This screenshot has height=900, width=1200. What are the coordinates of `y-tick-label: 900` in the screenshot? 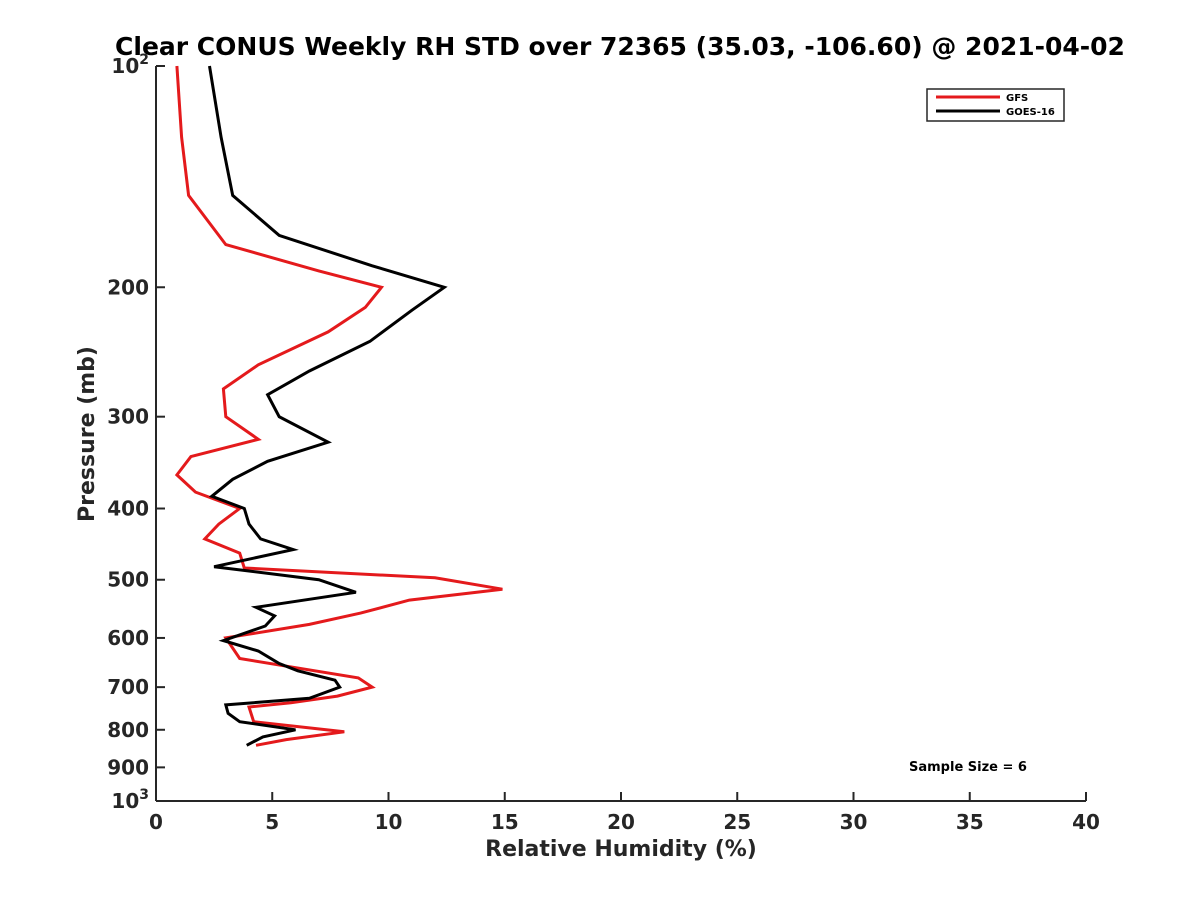 It's located at (128, 767).